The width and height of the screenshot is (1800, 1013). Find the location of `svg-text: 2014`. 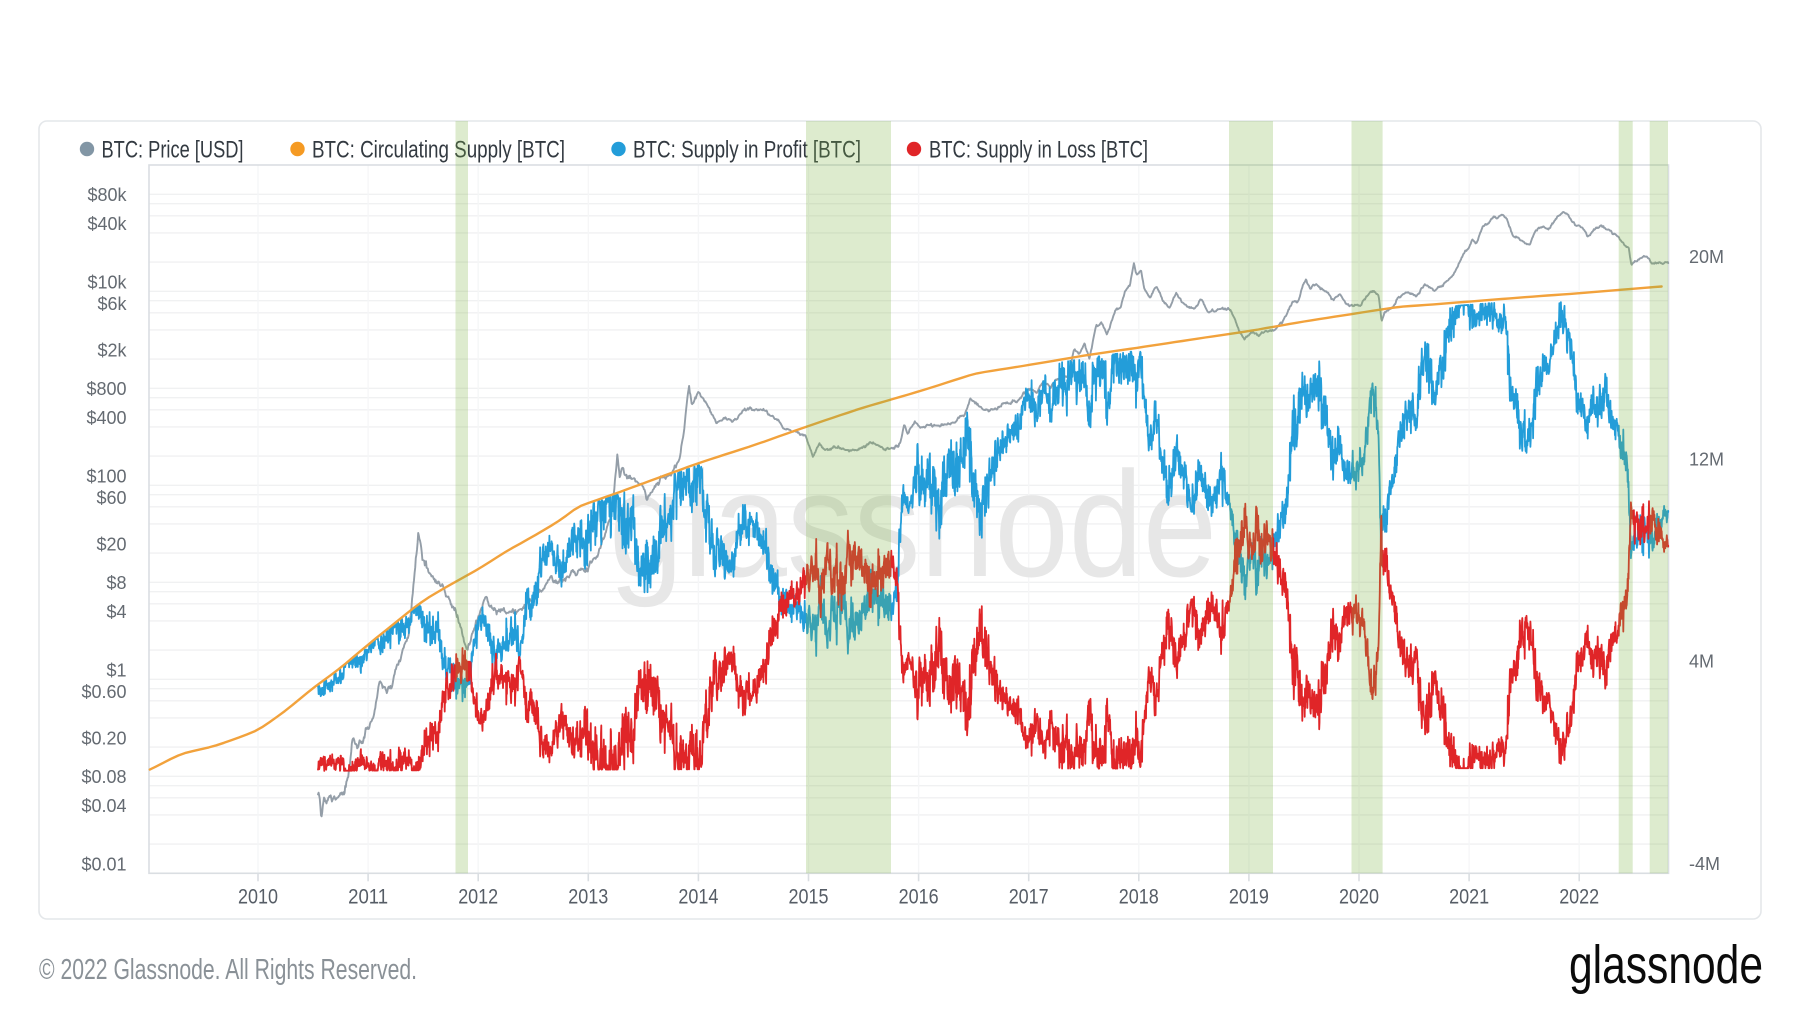

svg-text: 2014 is located at coordinates (698, 897).